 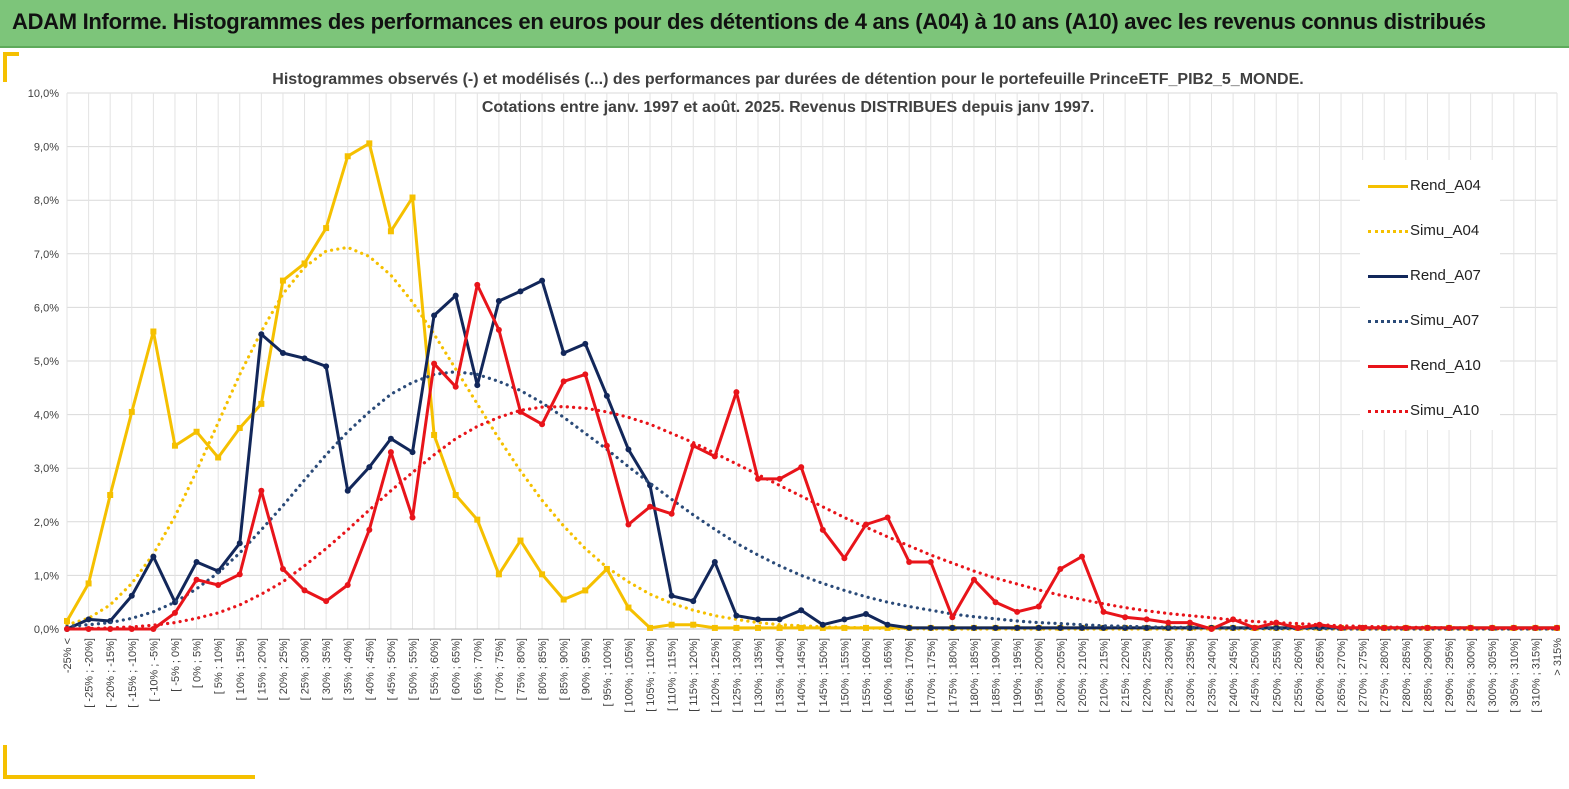 I want to click on x-tick-label: [ 30% ; 35%], so click(x=327, y=669).